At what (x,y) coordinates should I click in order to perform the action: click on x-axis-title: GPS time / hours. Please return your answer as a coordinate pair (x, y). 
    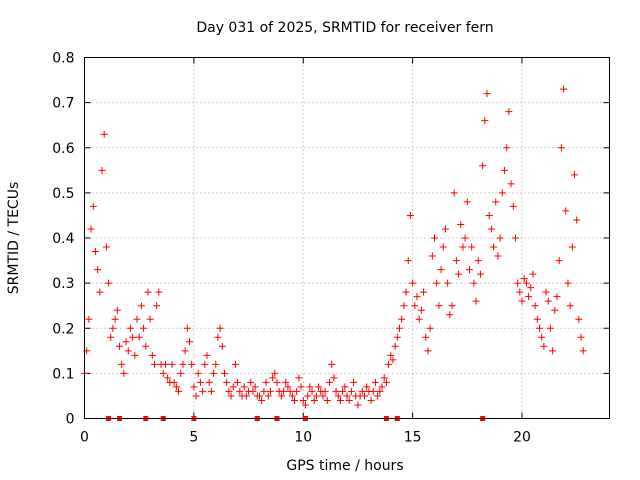
    Looking at the image, I should click on (344, 466).